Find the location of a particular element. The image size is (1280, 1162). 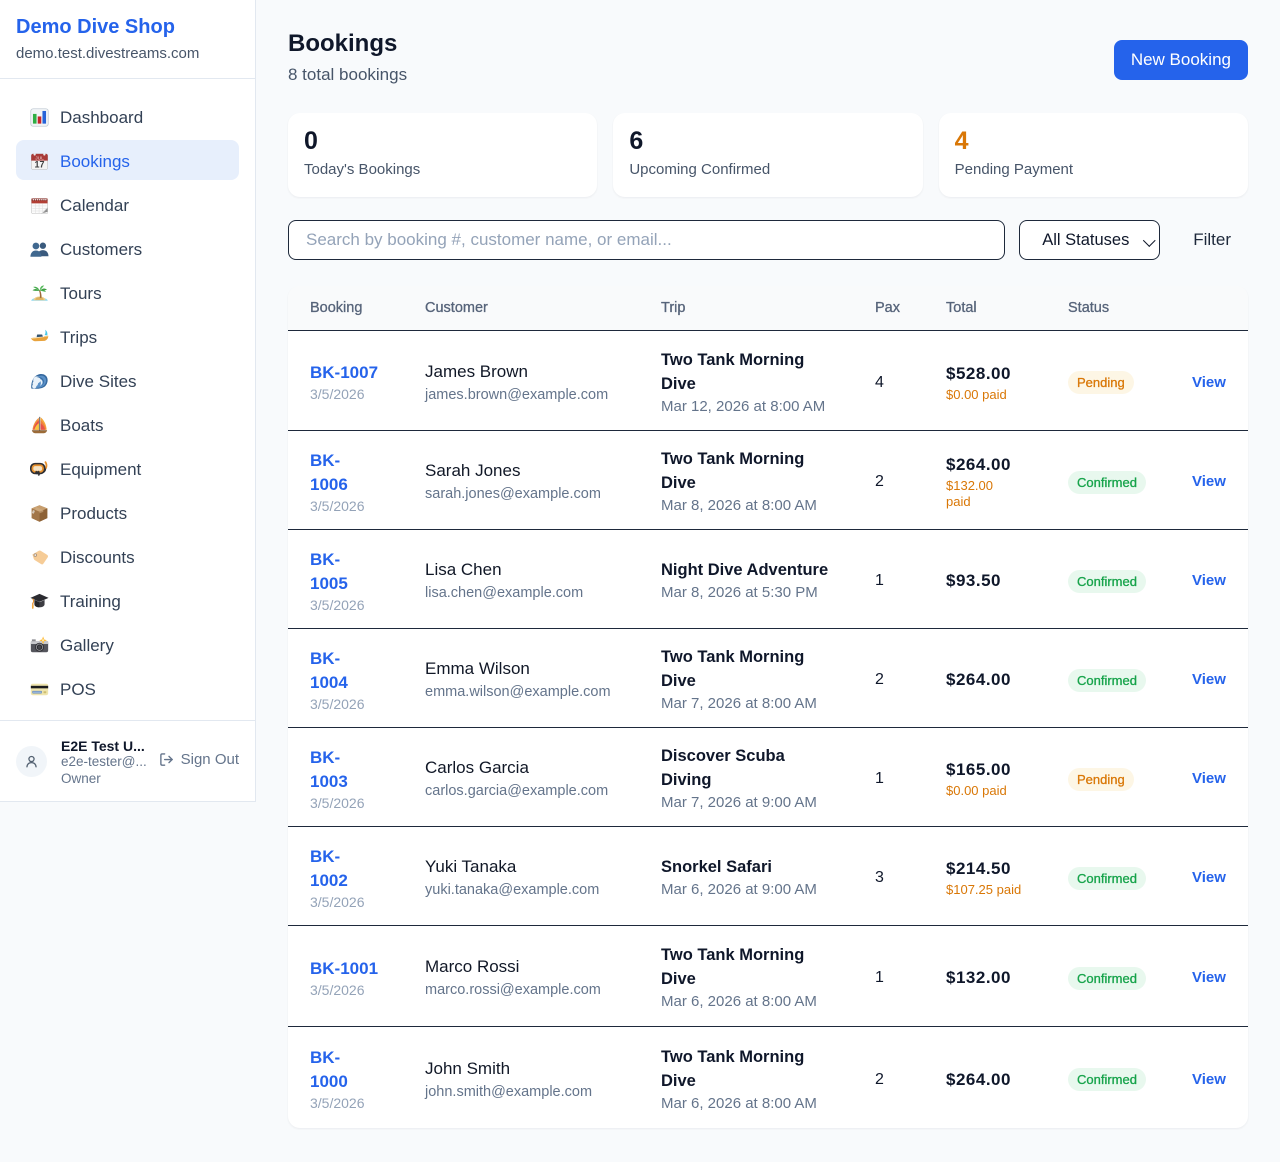

svg-text: 17 is located at coordinates (40, 165).